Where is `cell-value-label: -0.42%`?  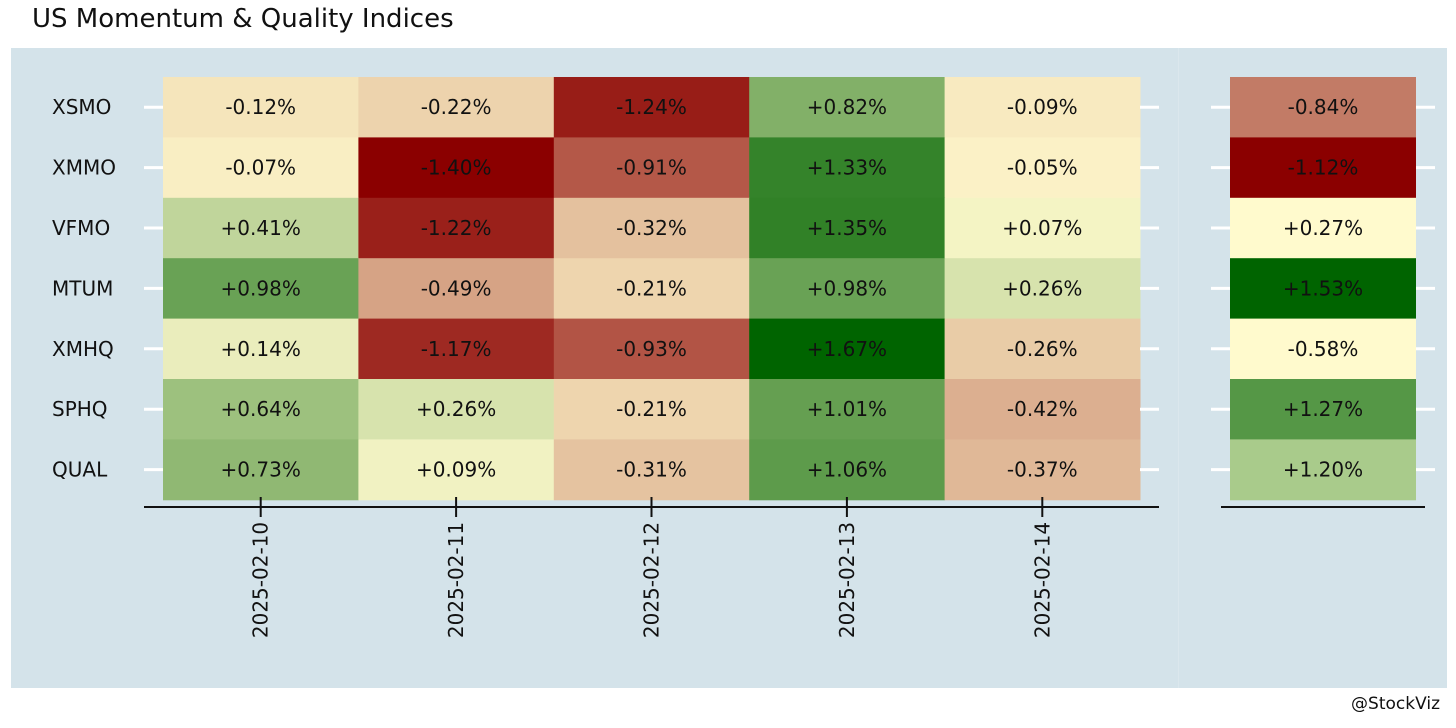 cell-value-label: -0.42% is located at coordinates (1042, 409).